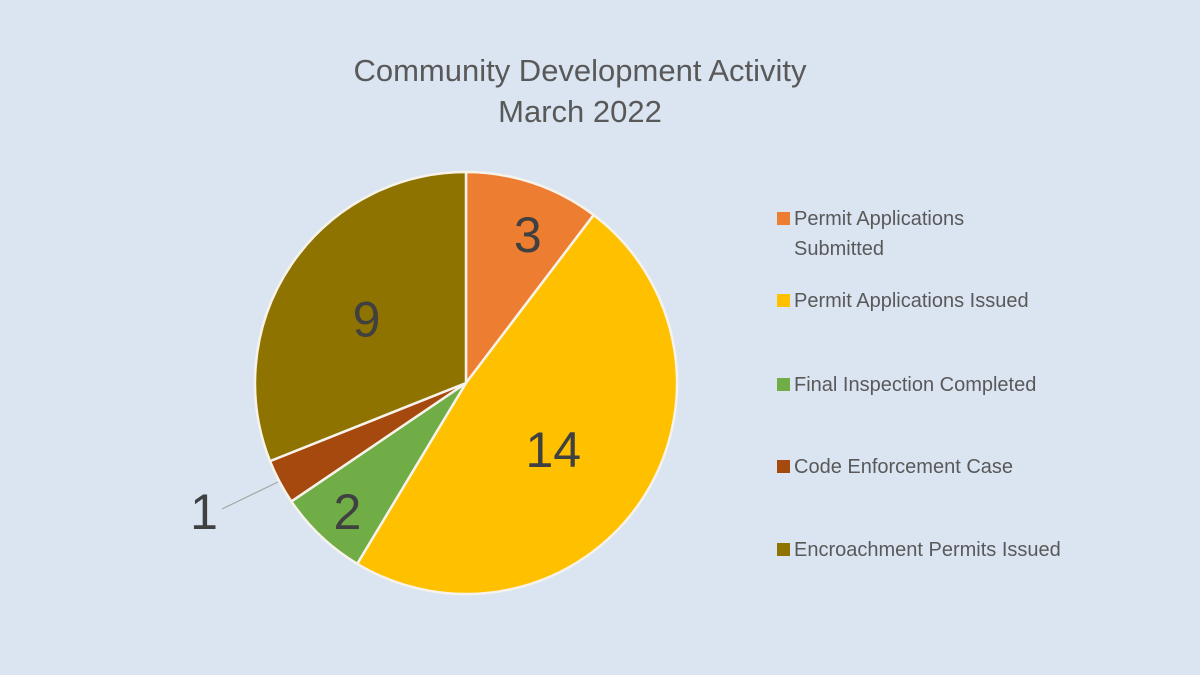 This screenshot has width=1200, height=675. I want to click on legend-label: Final Inspection Completed, so click(915, 385).